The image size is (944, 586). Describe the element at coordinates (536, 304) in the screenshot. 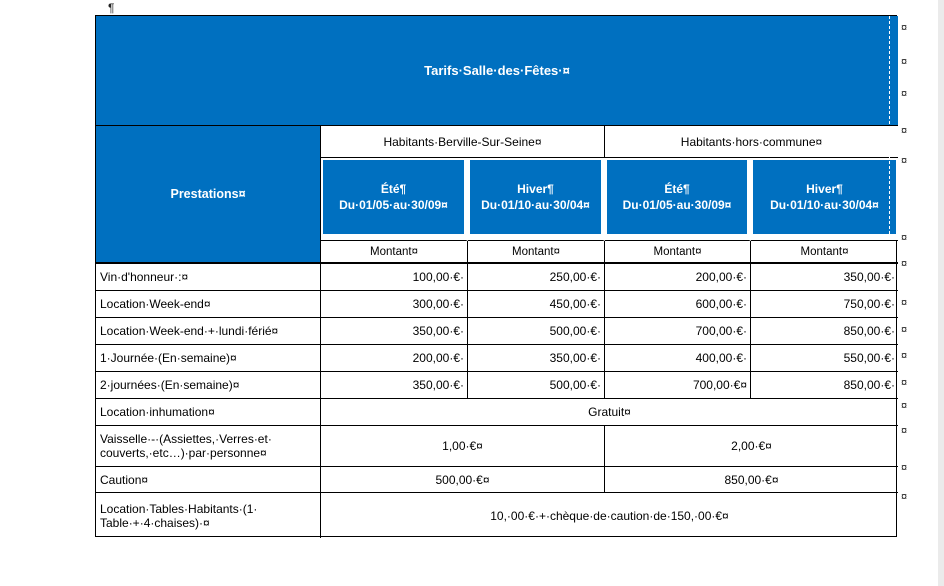

I see `price-cell: 450,00·€·` at that location.